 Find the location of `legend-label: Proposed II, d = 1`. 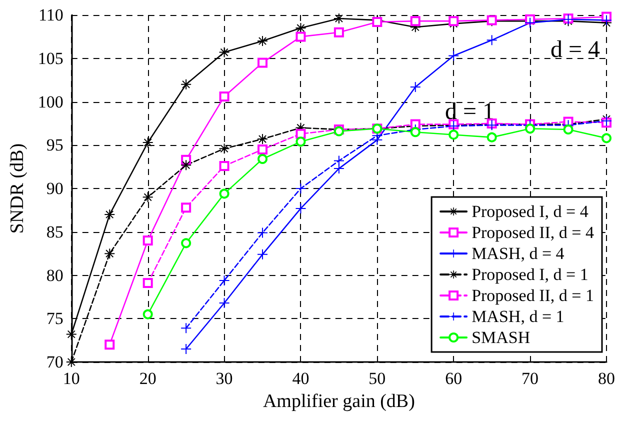

legend-label: Proposed II, d = 1 is located at coordinates (533, 295).